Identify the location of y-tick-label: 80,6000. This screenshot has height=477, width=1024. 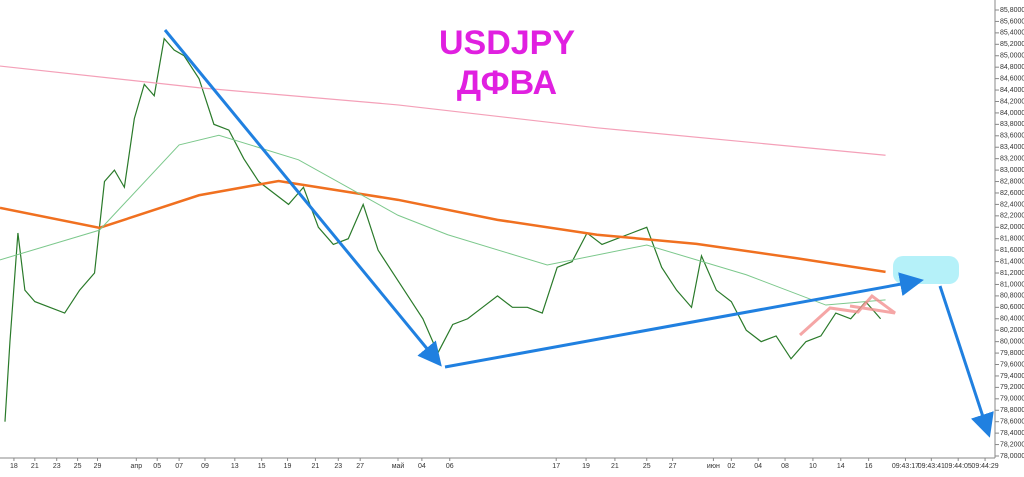
(1012, 307).